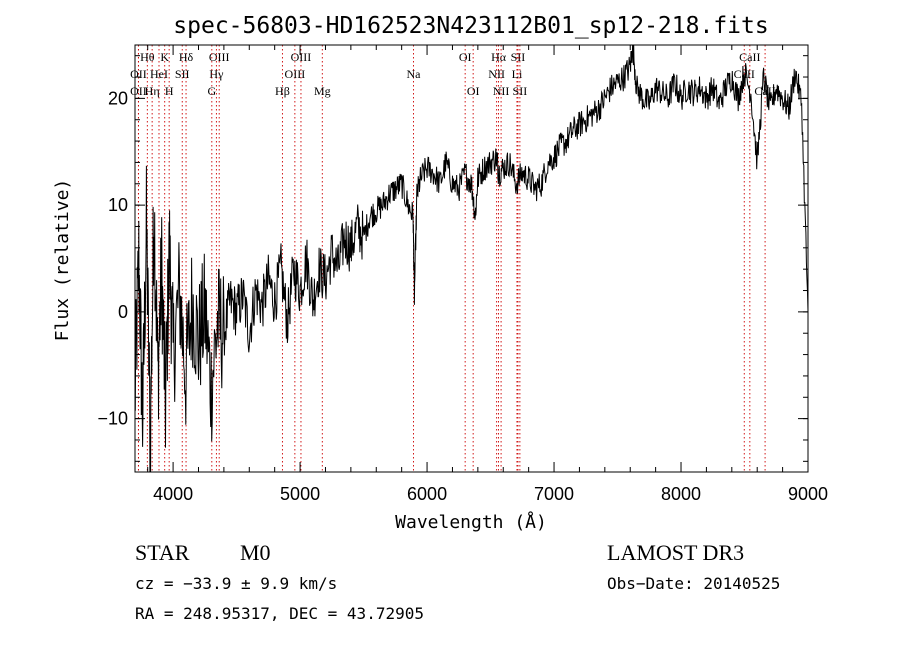  What do you see at coordinates (322, 91) in the screenshot?
I see `spectral-line-label: Mg` at bounding box center [322, 91].